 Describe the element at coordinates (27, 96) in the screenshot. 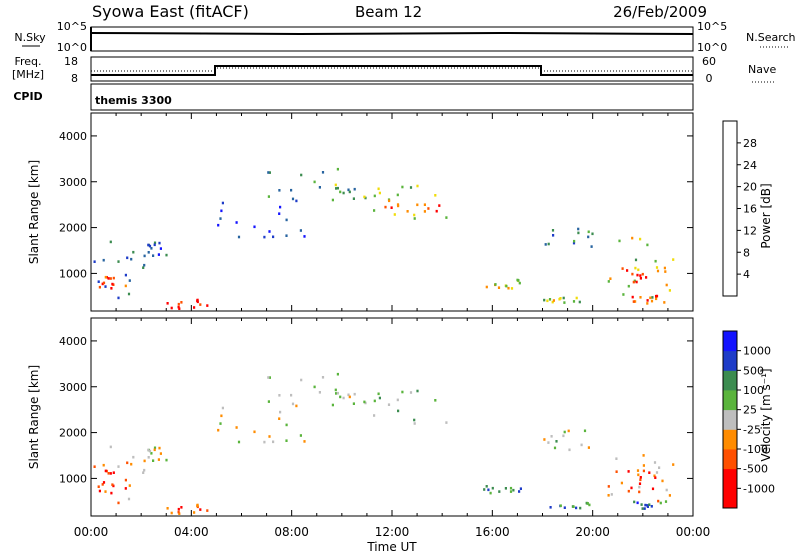

I see `cpid-label: CPID` at that location.